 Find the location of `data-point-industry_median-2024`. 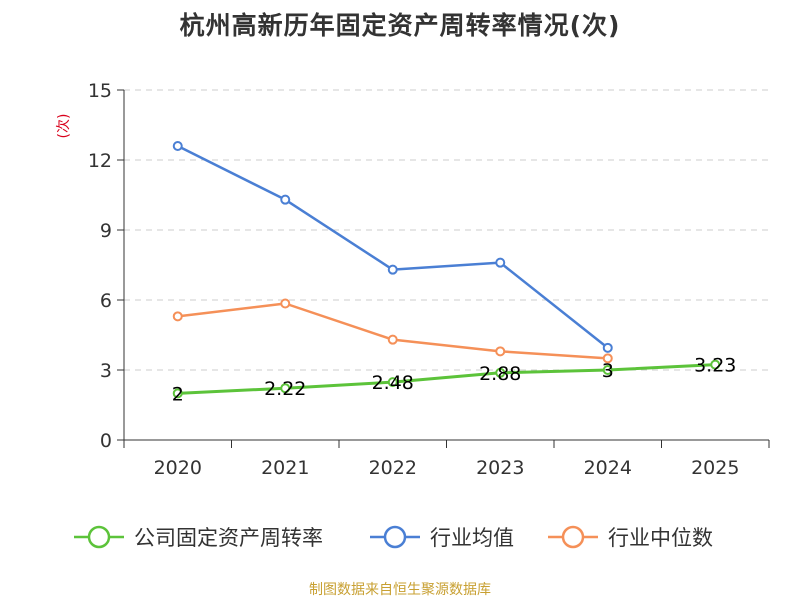

data-point-industry_median-2024 is located at coordinates (607, 358).